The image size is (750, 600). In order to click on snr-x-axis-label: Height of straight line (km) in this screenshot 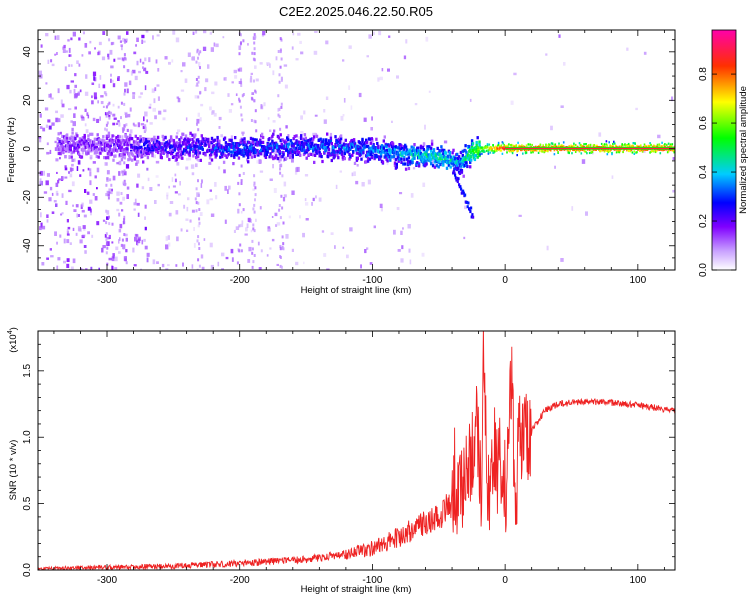, I will do `click(356, 589)`.